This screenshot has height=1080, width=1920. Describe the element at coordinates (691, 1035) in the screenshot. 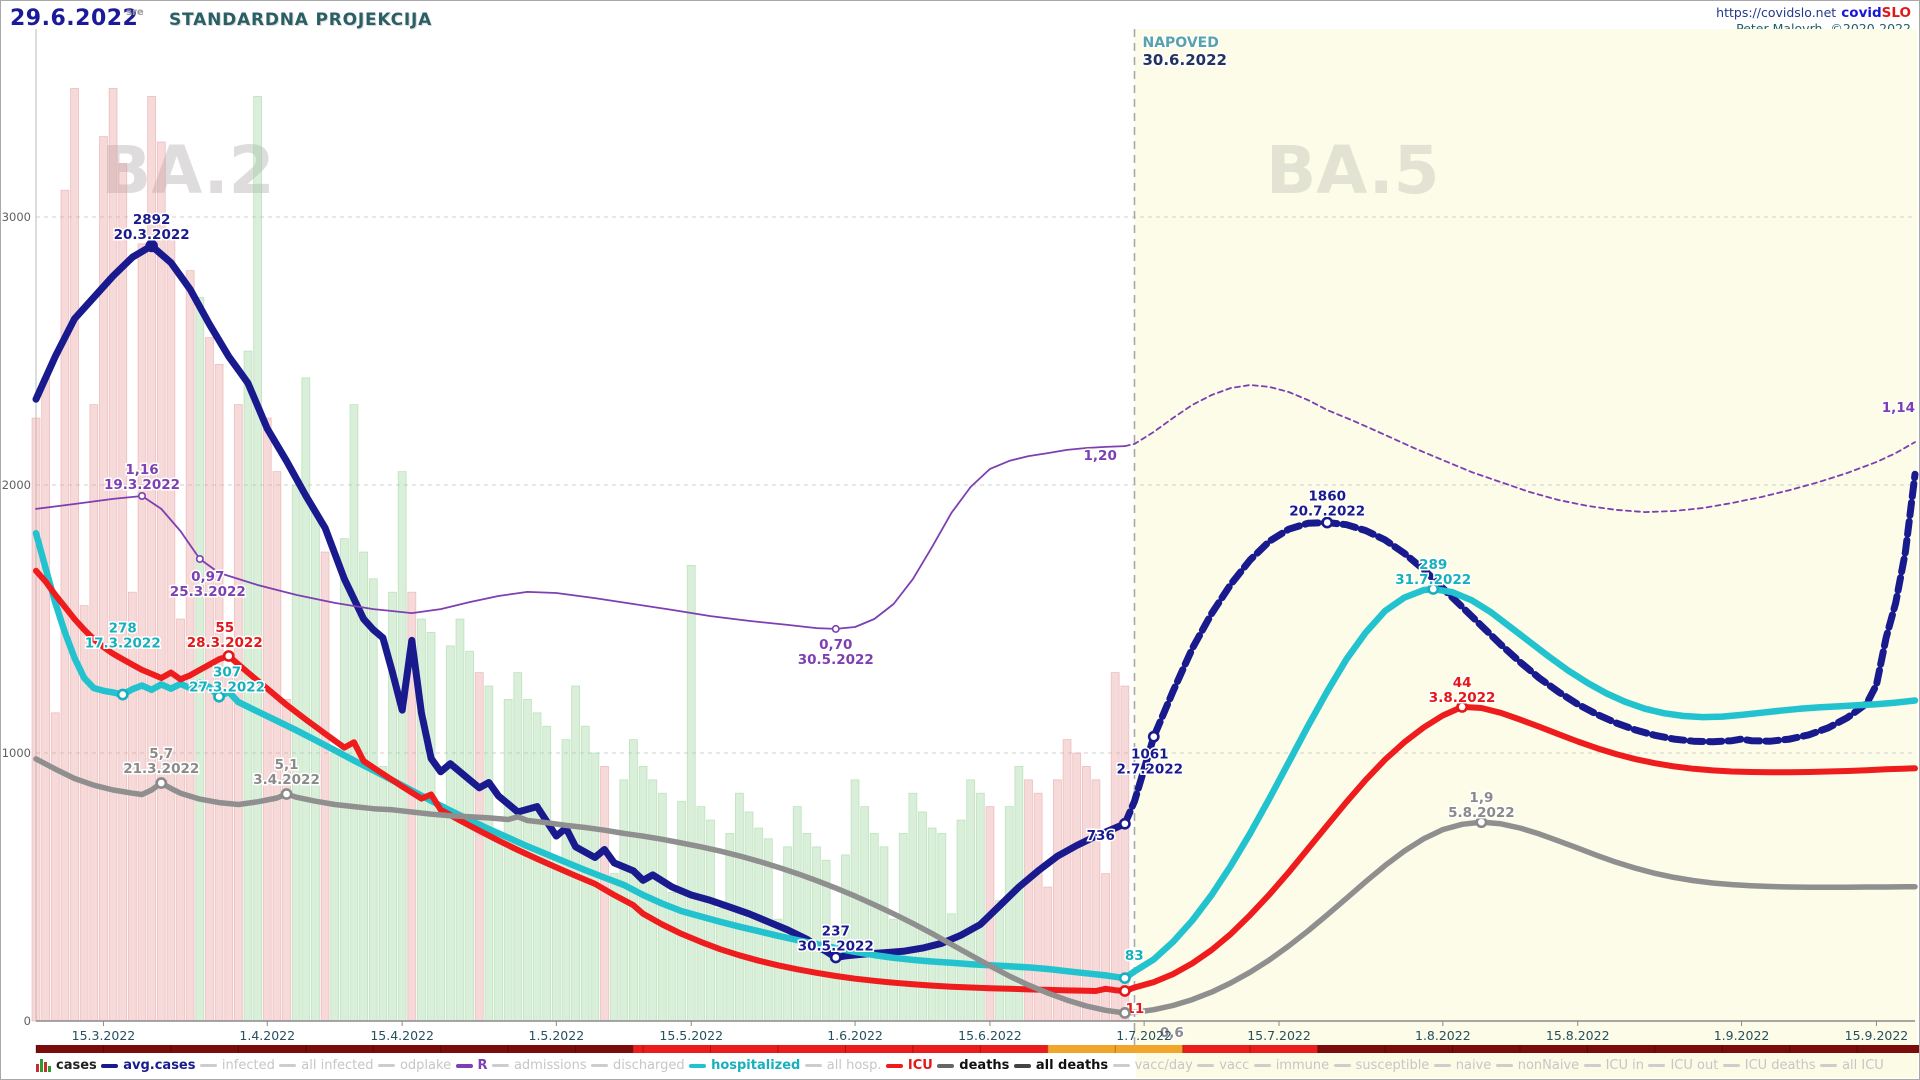

I see `x-axis-label: 15.5.2022` at that location.